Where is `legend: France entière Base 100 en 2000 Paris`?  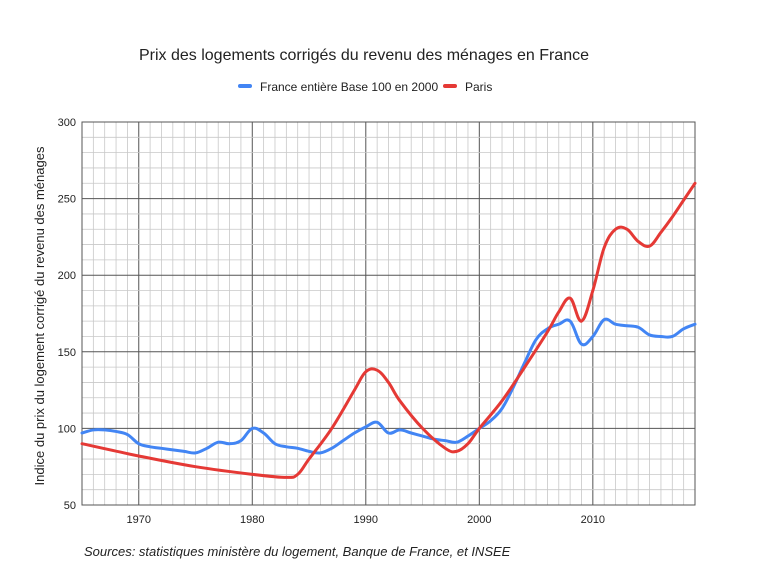
legend: France entière Base 100 en 2000 Paris is located at coordinates (365, 87).